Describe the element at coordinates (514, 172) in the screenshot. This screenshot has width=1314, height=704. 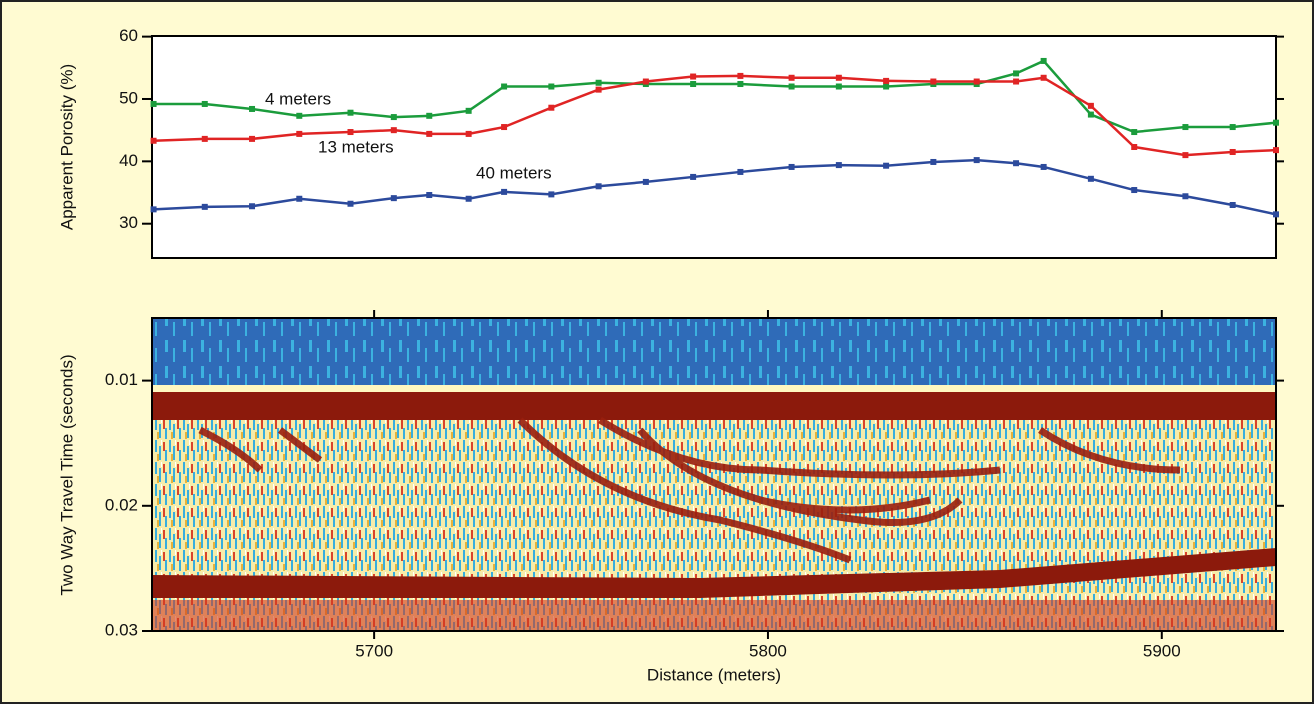
I see `series-label: 40 meters` at that location.